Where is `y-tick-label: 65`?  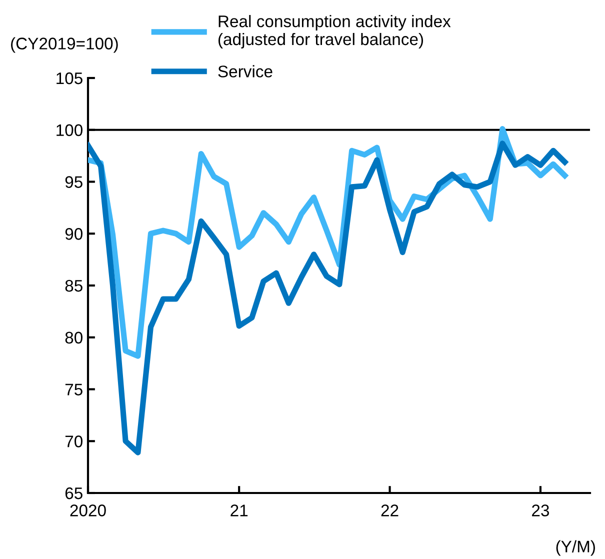
y-tick-label: 65 is located at coordinates (73, 493).